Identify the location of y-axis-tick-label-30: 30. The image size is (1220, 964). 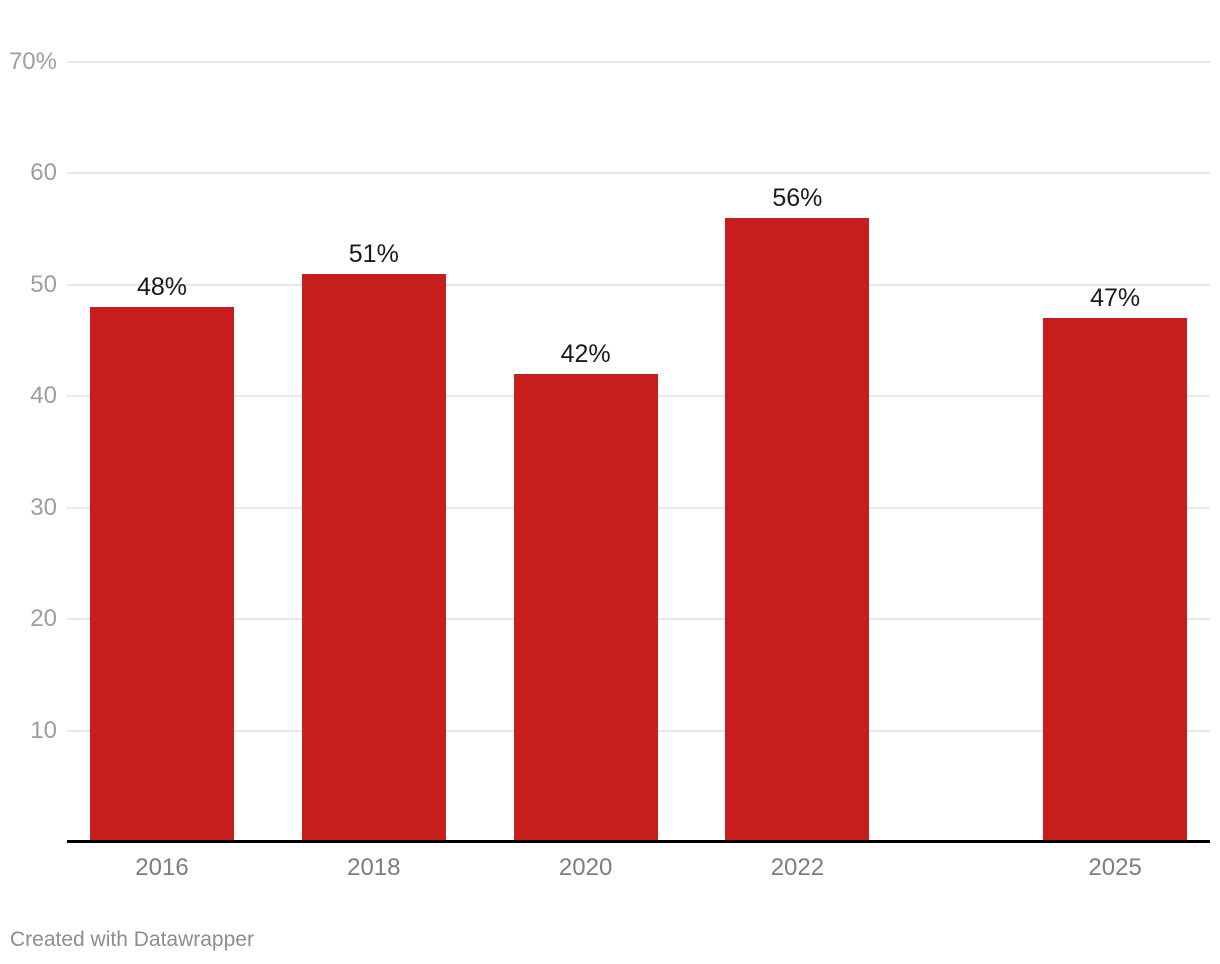
(43, 507).